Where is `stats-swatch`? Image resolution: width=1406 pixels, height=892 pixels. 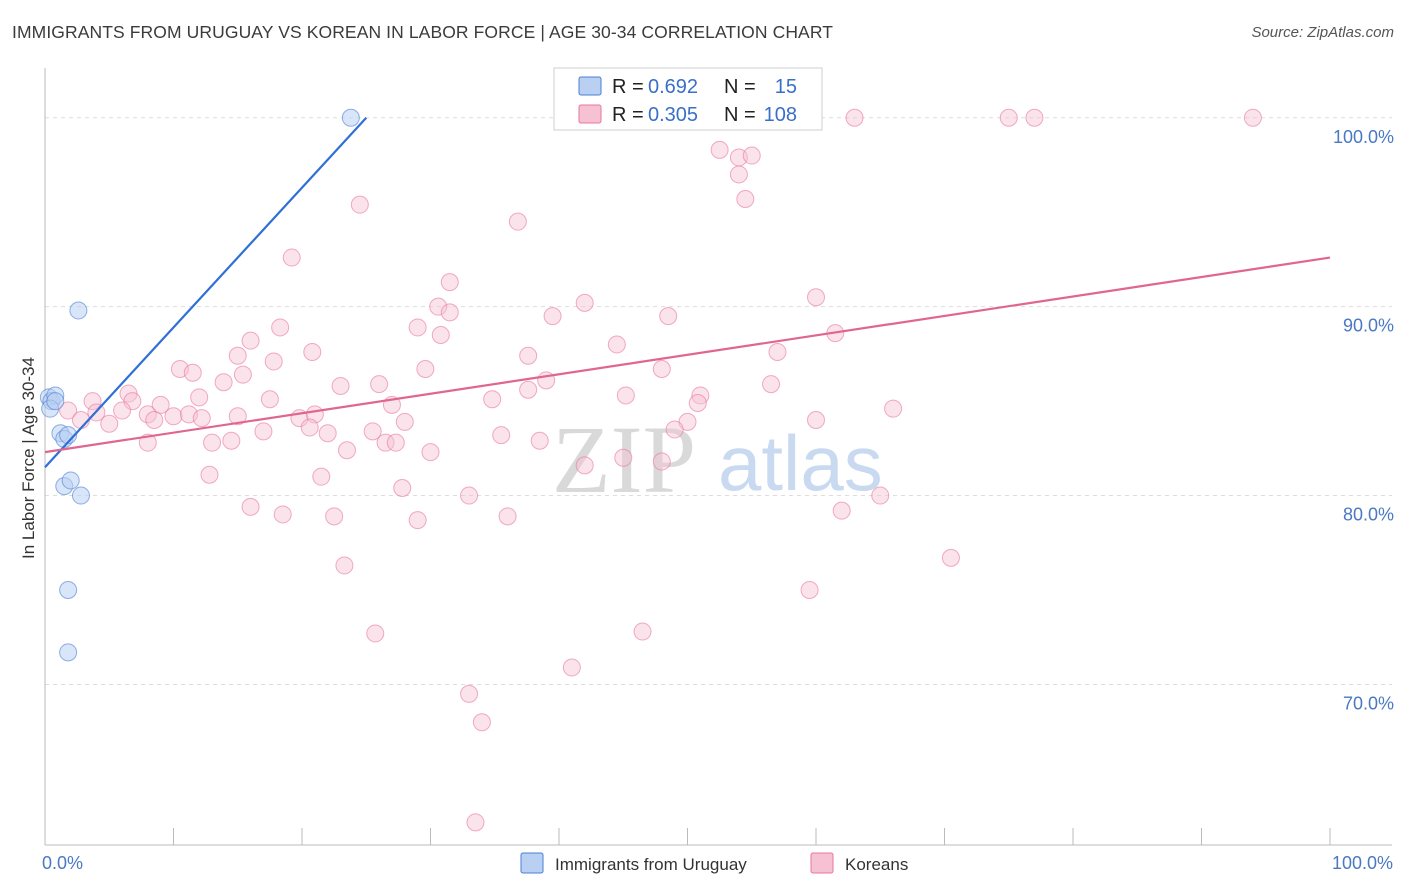
stats-swatch is located at coordinates (590, 86).